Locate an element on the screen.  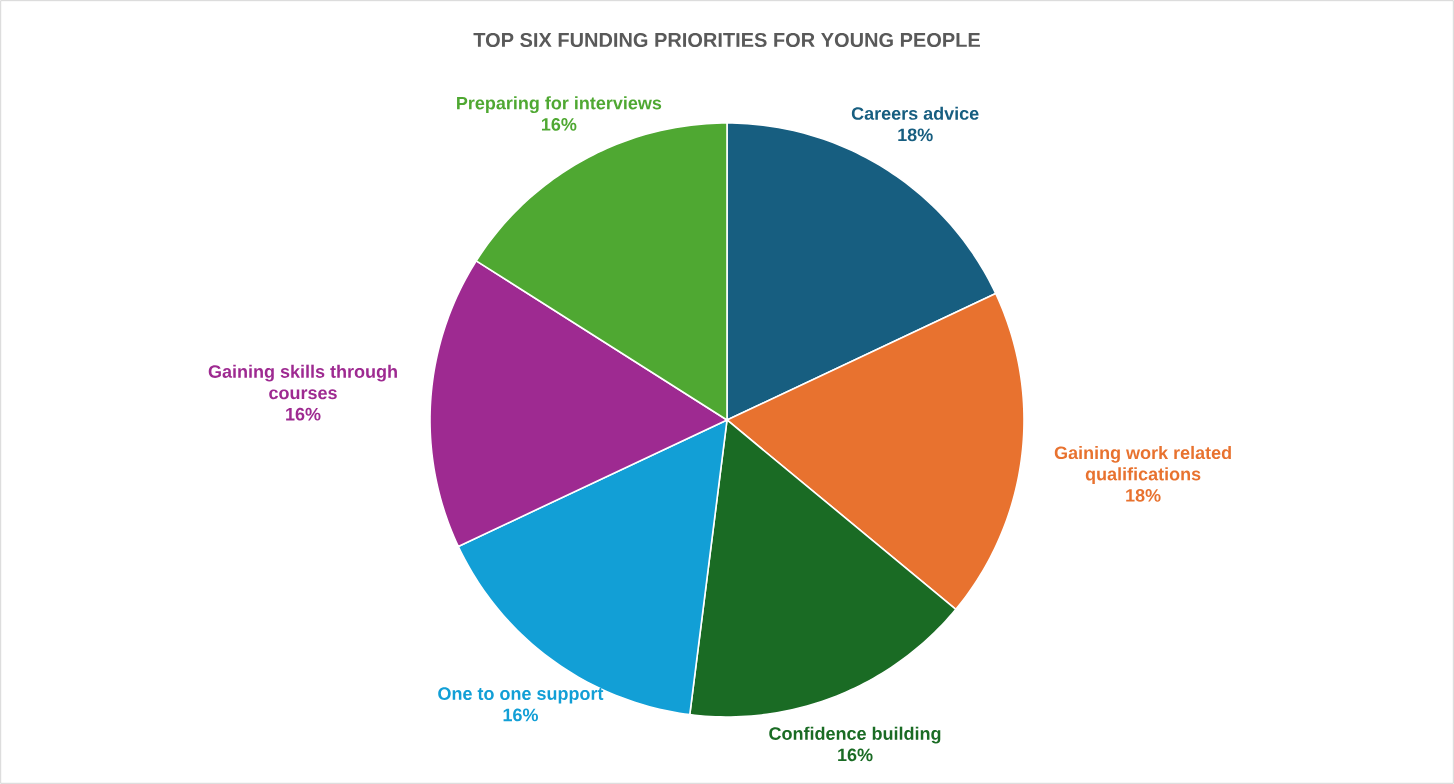
slice-label: One to one support is located at coordinates (521, 695).